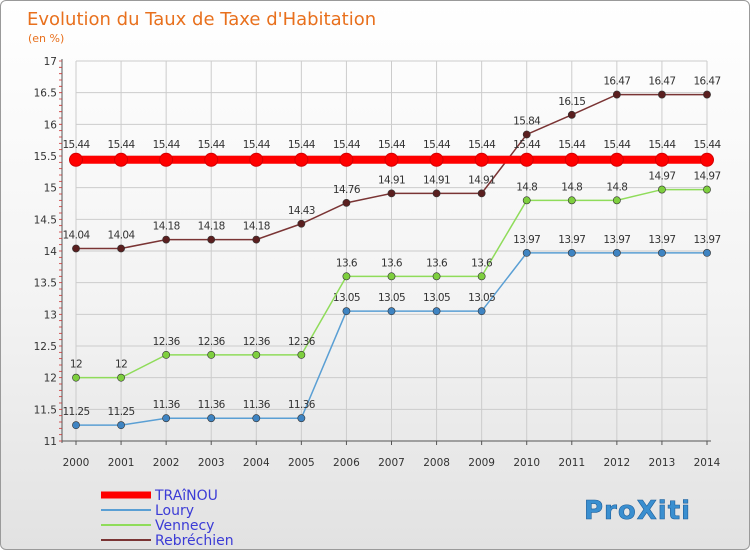  Describe the element at coordinates (526, 463) in the screenshot. I see `x-tick-label: 2010` at that location.